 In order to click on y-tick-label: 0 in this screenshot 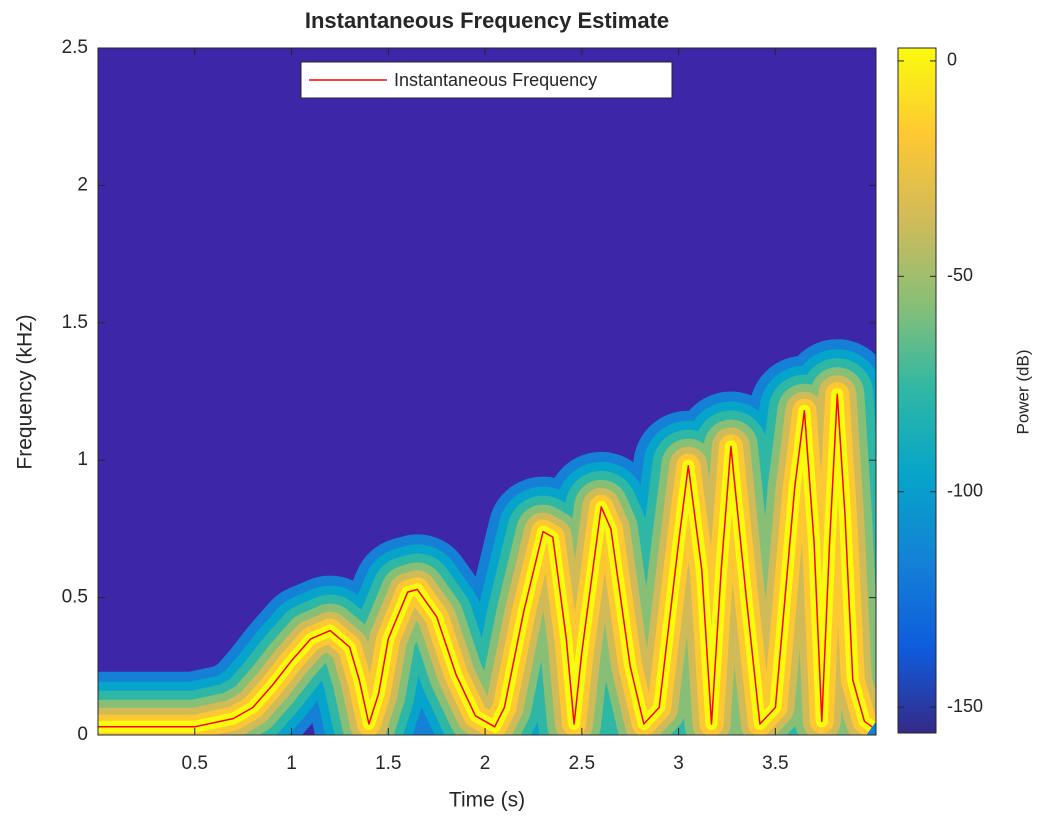, I will do `click(82, 734)`.